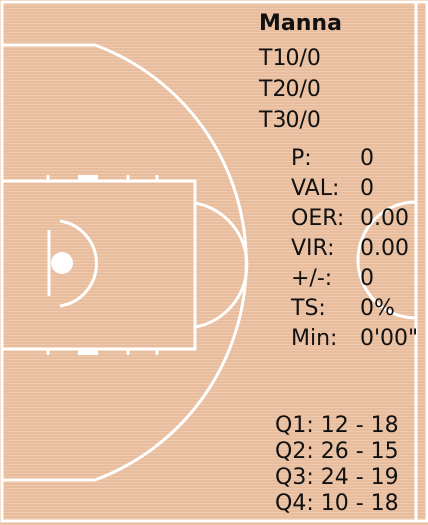 Image resolution: width=428 pixels, height=525 pixels. I want to click on stat-value-oer: 0.00, so click(384, 218).